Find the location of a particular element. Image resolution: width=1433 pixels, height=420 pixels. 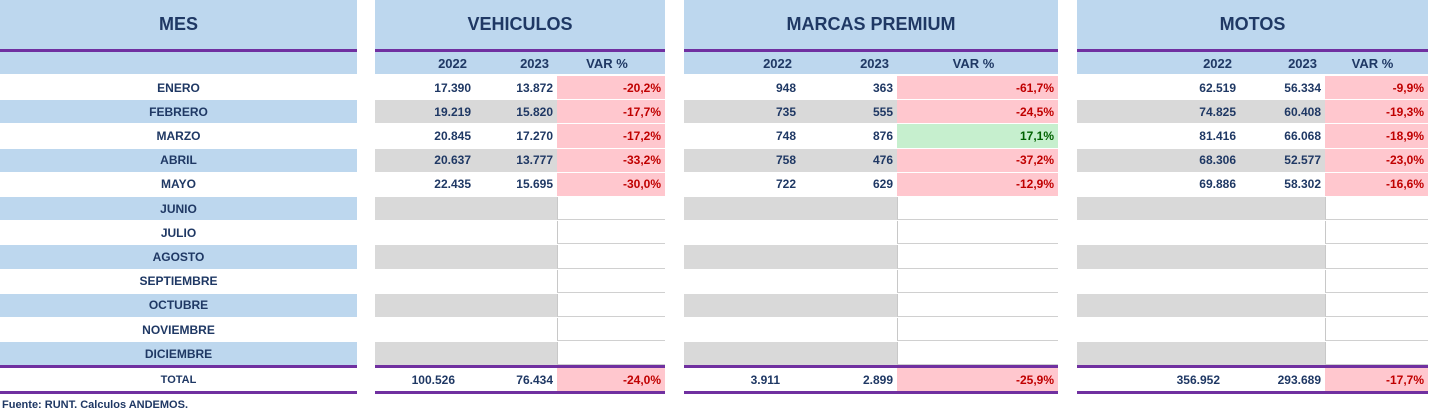

month-label: DICIEMBRE is located at coordinates (178, 354).